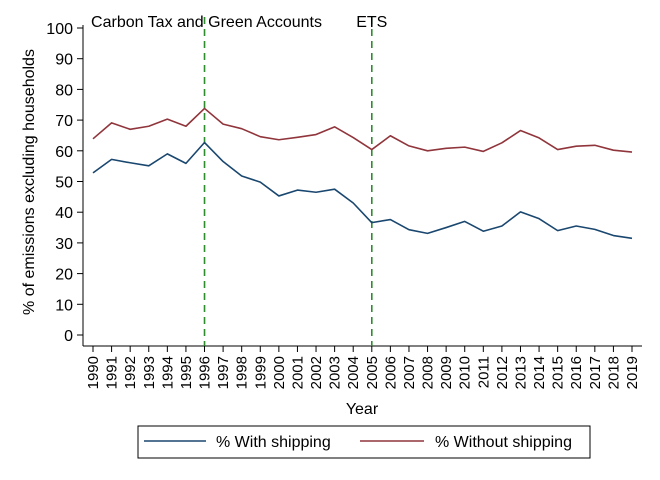 The height and width of the screenshot is (480, 660). I want to click on x-tick-label-2015: 2015, so click(558, 372).